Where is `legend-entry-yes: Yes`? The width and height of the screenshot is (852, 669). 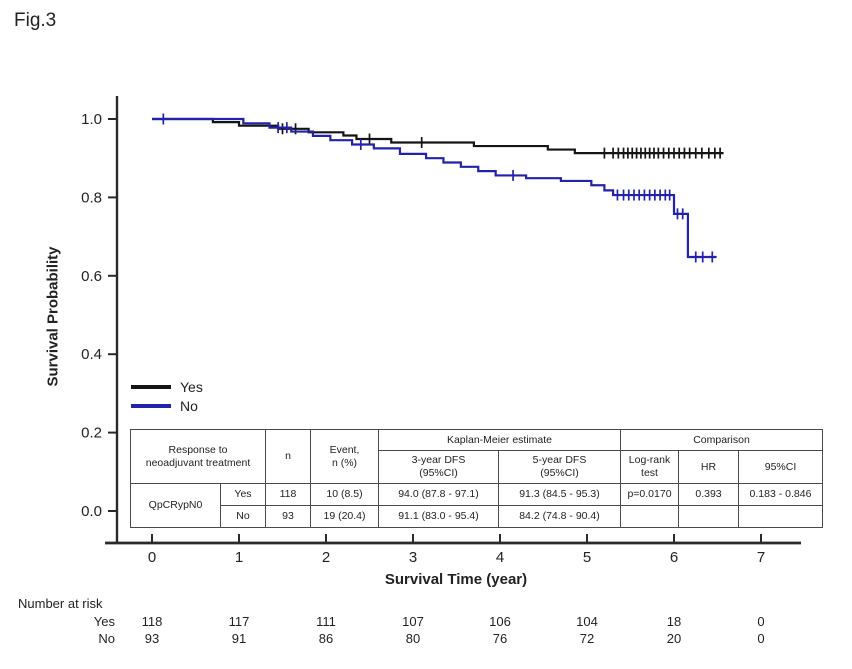 legend-entry-yes: Yes is located at coordinates (167, 386).